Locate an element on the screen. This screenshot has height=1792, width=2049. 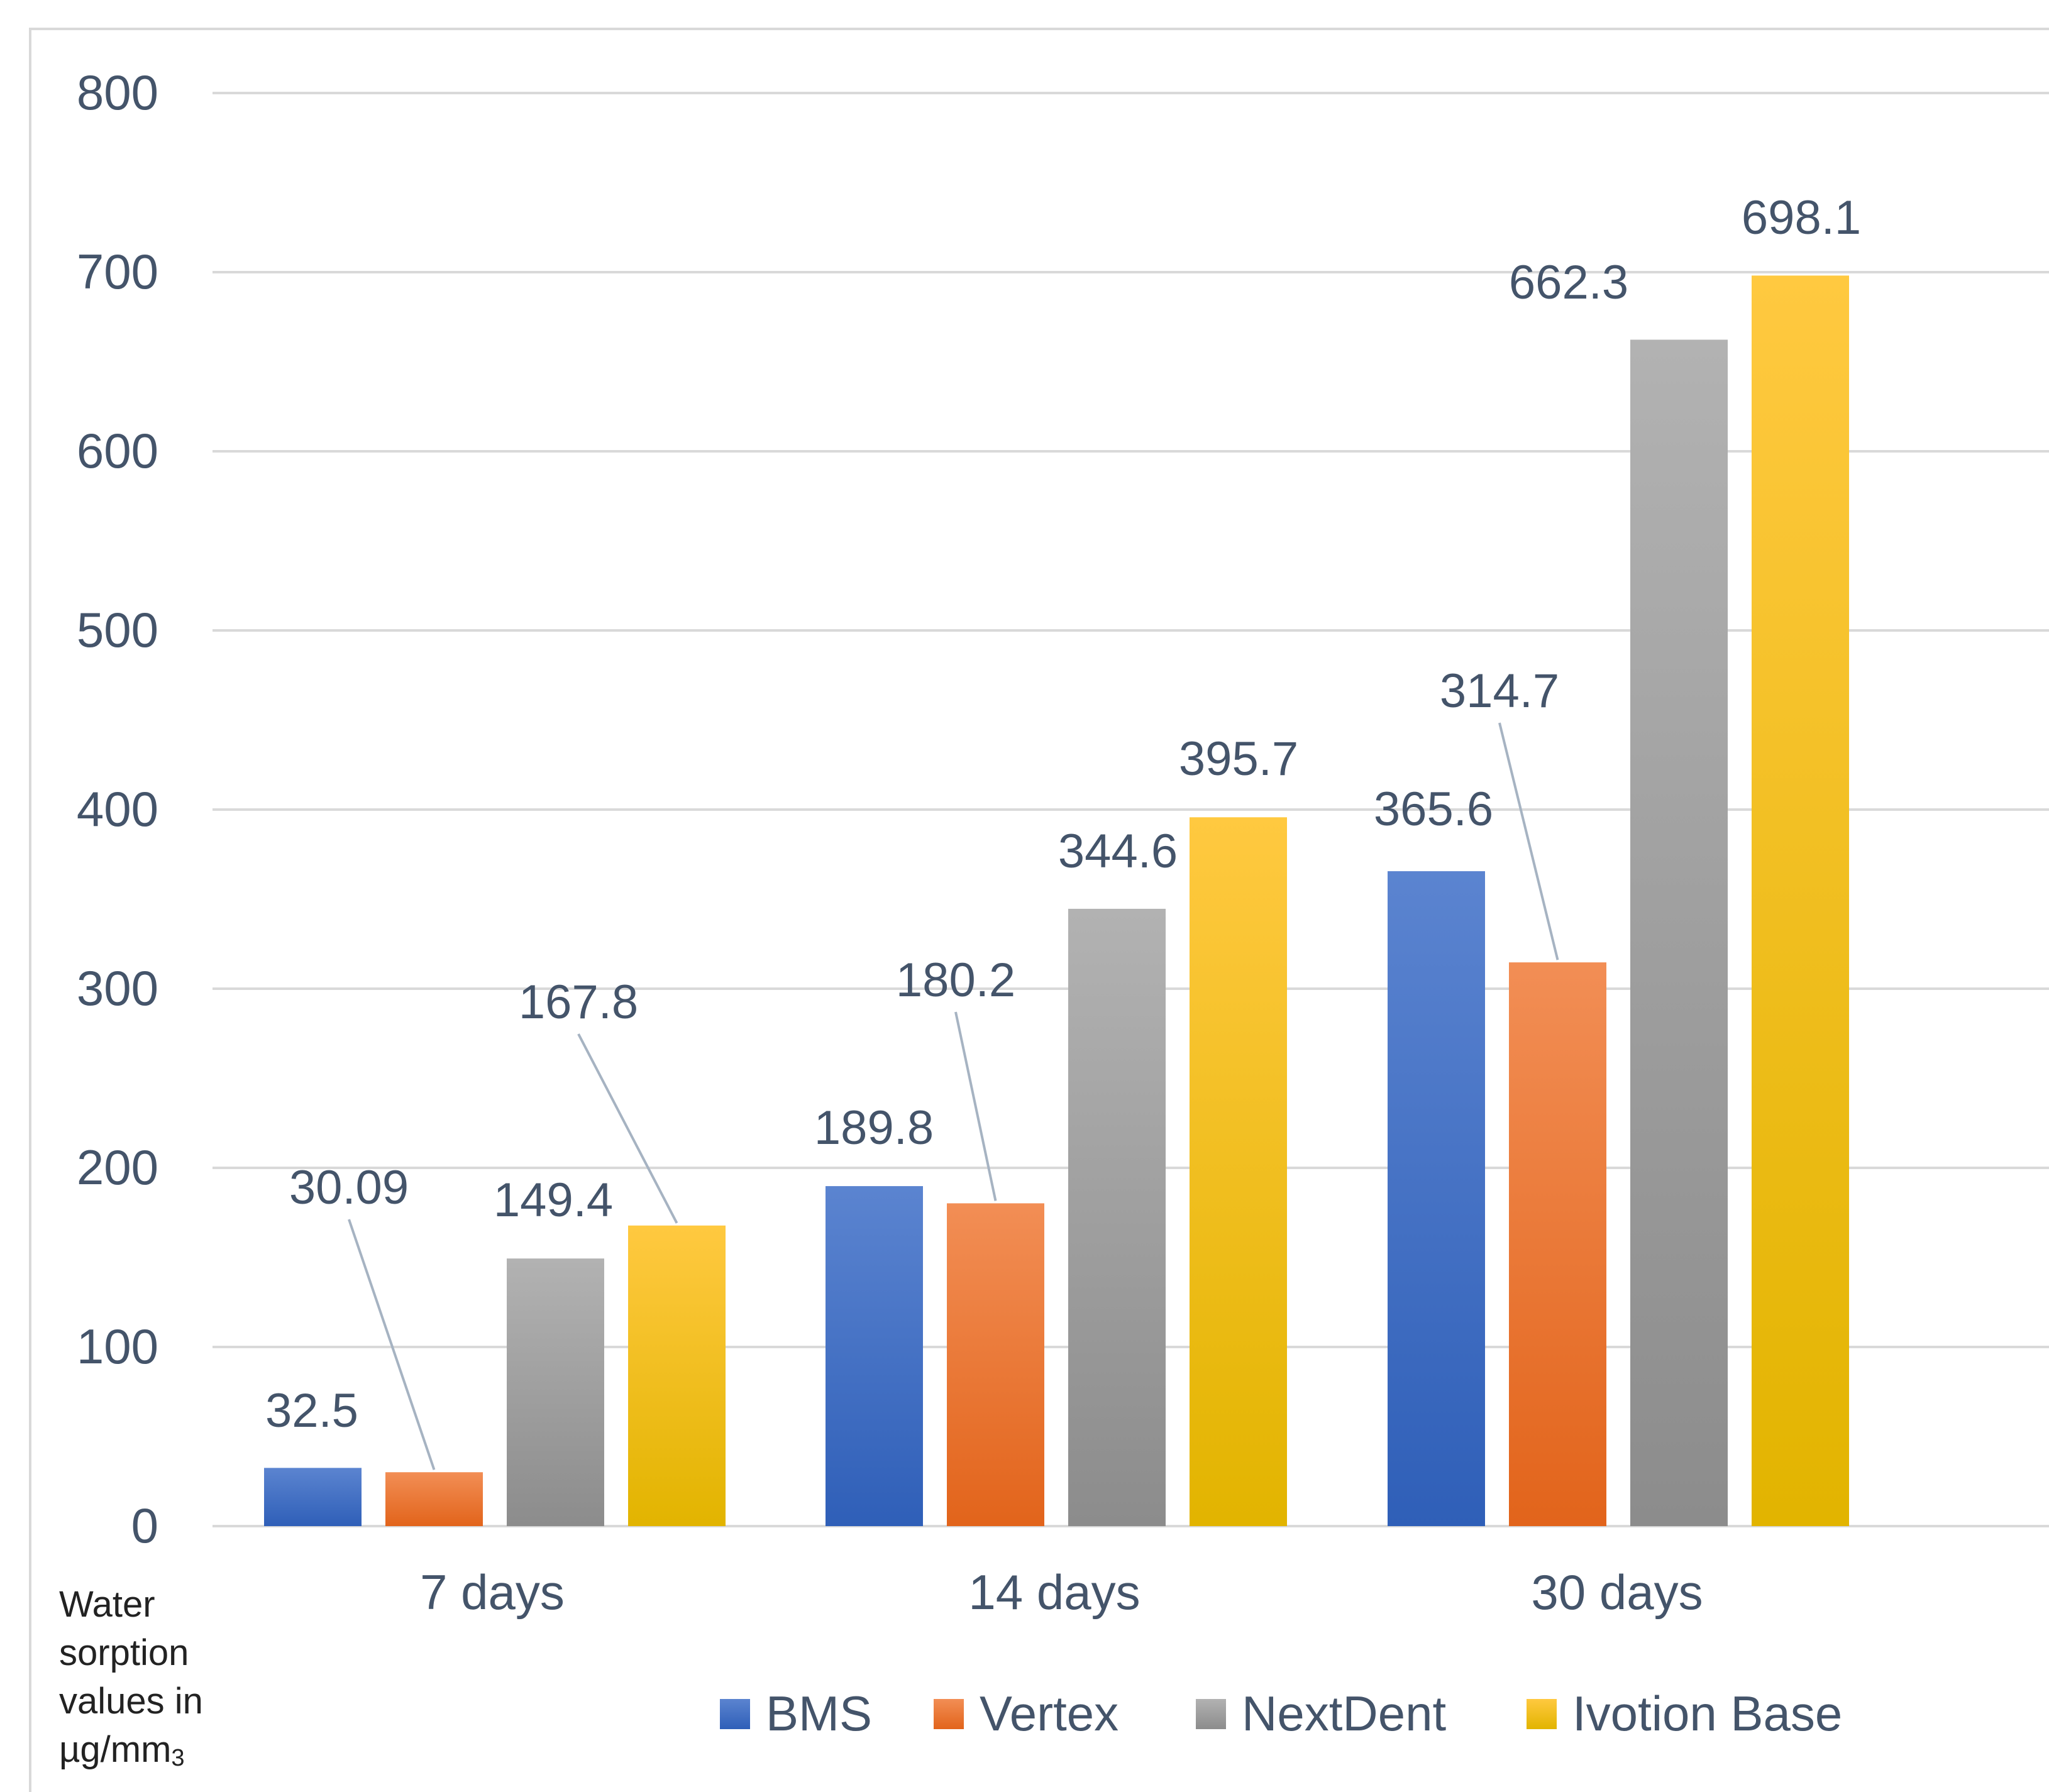
y-axis-title-superscript: 3 is located at coordinates (177, 1758).